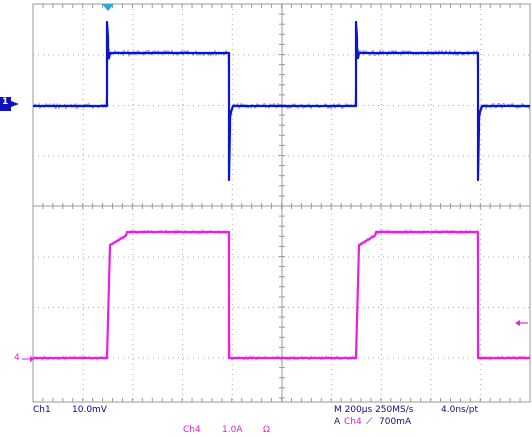 The height and width of the screenshot is (437, 532). I want to click on ch1-ground-marker: 1, so click(10, 103).